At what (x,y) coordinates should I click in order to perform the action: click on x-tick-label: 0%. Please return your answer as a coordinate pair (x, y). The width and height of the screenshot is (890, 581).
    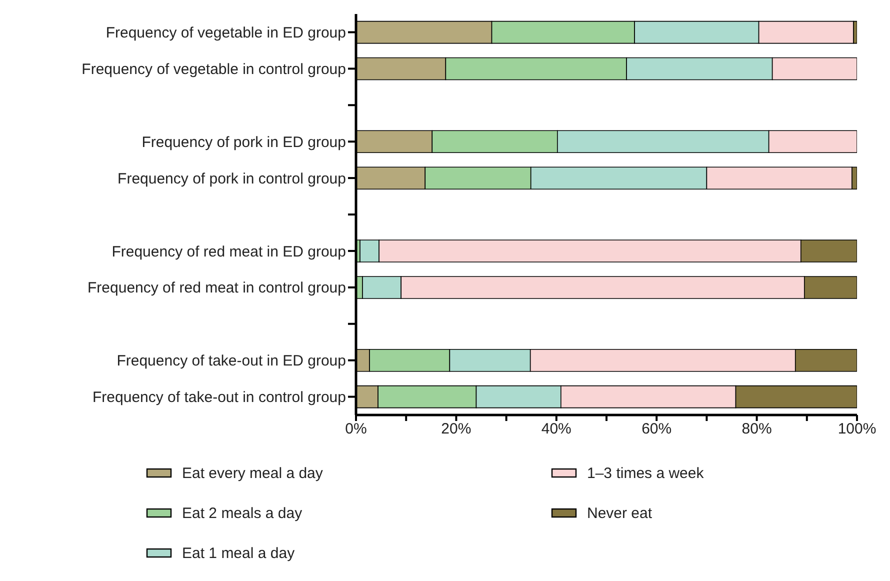
    Looking at the image, I should click on (356, 429).